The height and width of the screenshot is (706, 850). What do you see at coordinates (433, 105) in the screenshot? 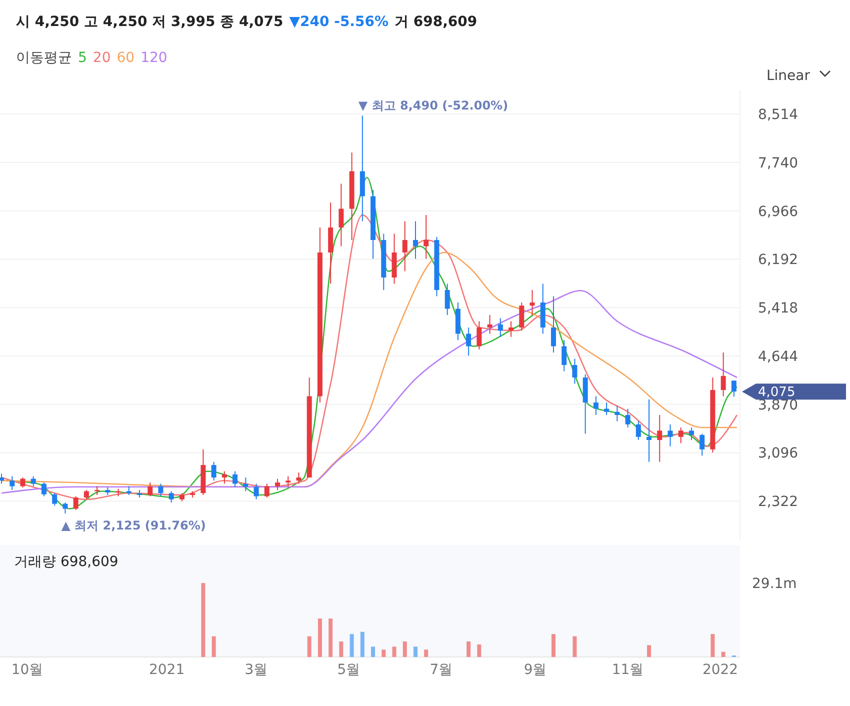
I see `annotation: ▼ 최고 8,490 (-52.00%)` at bounding box center [433, 105].